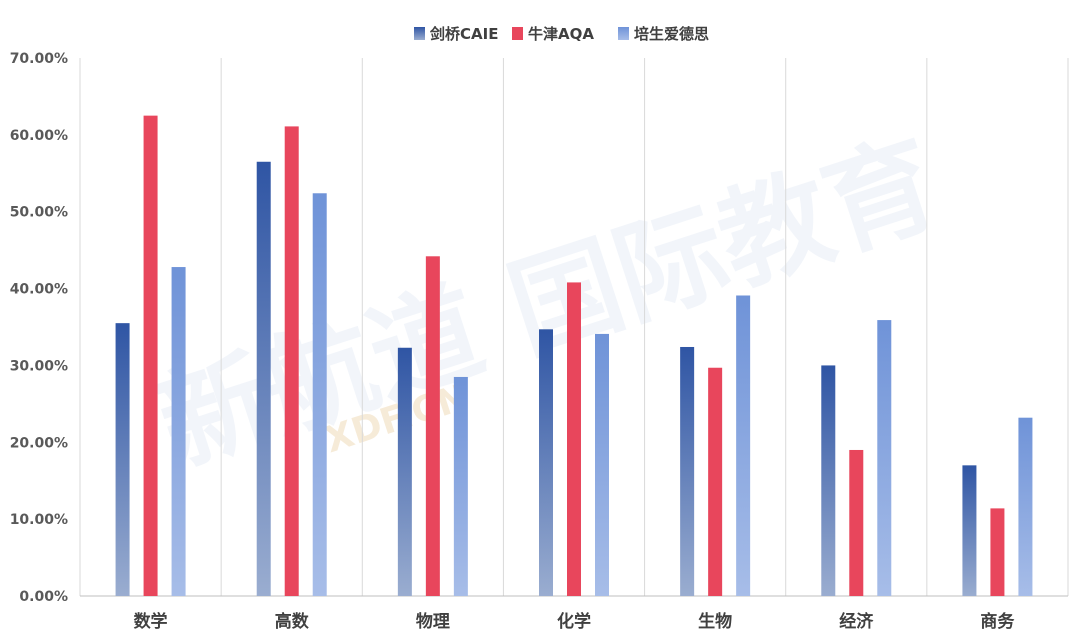 The image size is (1080, 643). Describe the element at coordinates (39, 136) in the screenshot. I see `y-tick-label: 60.00%` at that location.